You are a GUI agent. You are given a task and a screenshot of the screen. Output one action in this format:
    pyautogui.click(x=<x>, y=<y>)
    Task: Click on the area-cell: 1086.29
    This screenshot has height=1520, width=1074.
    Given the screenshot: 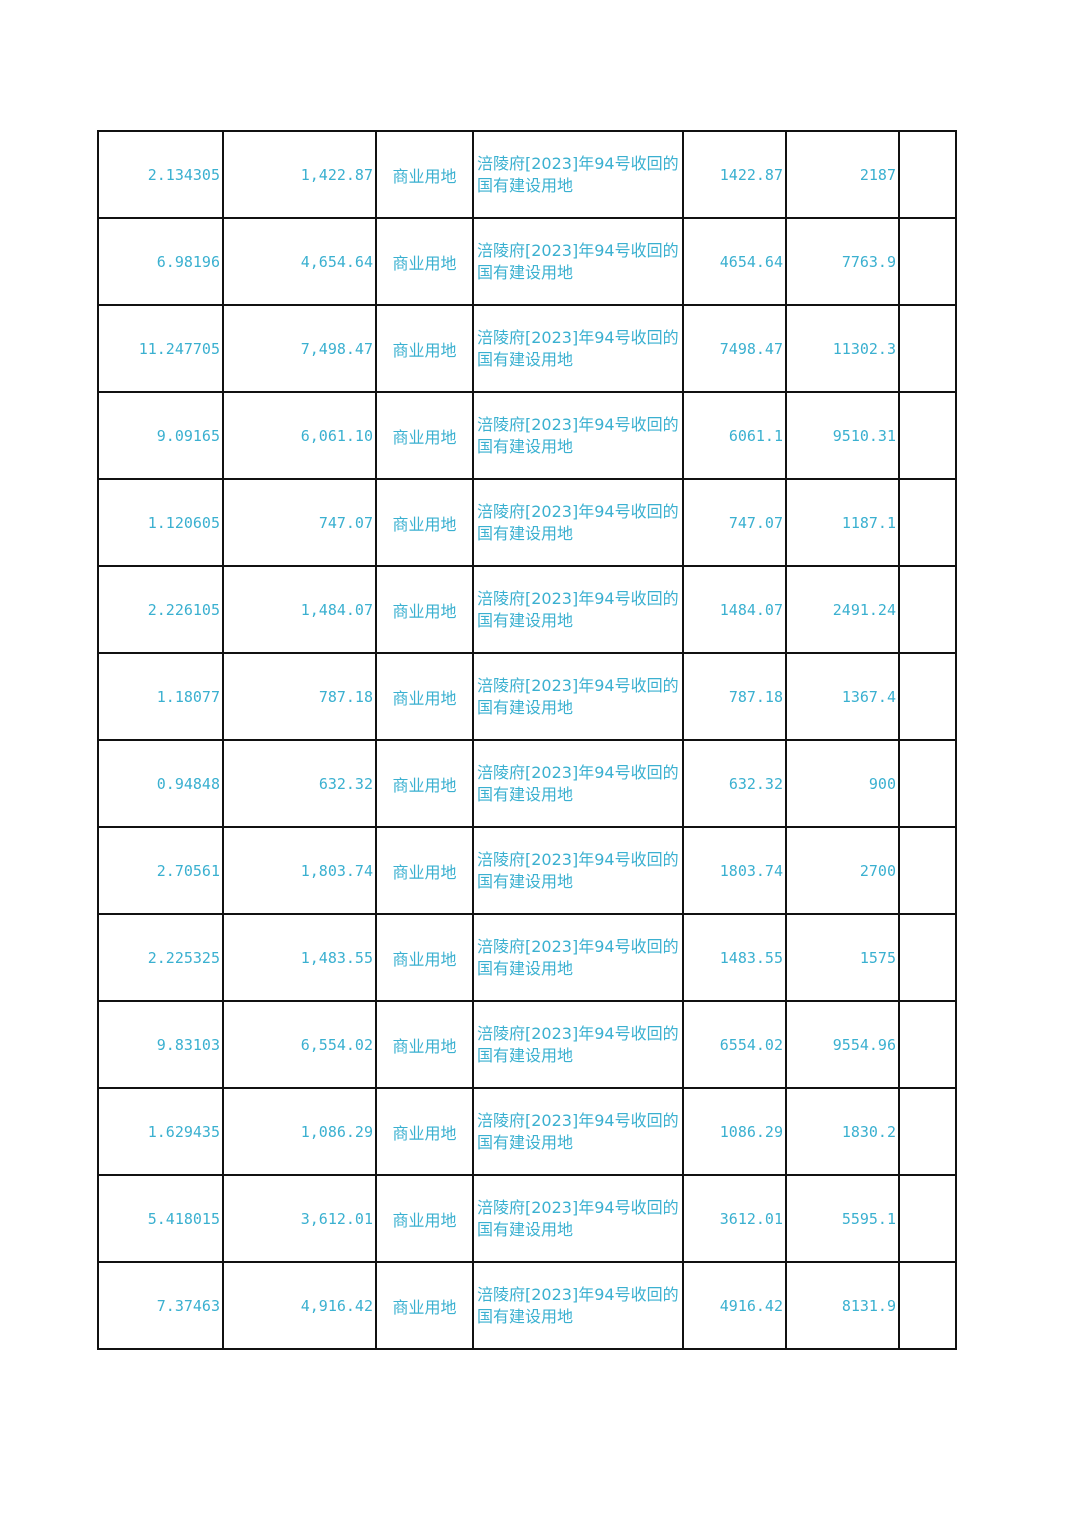 What is the action you would take?
    pyautogui.click(x=734, y=1131)
    